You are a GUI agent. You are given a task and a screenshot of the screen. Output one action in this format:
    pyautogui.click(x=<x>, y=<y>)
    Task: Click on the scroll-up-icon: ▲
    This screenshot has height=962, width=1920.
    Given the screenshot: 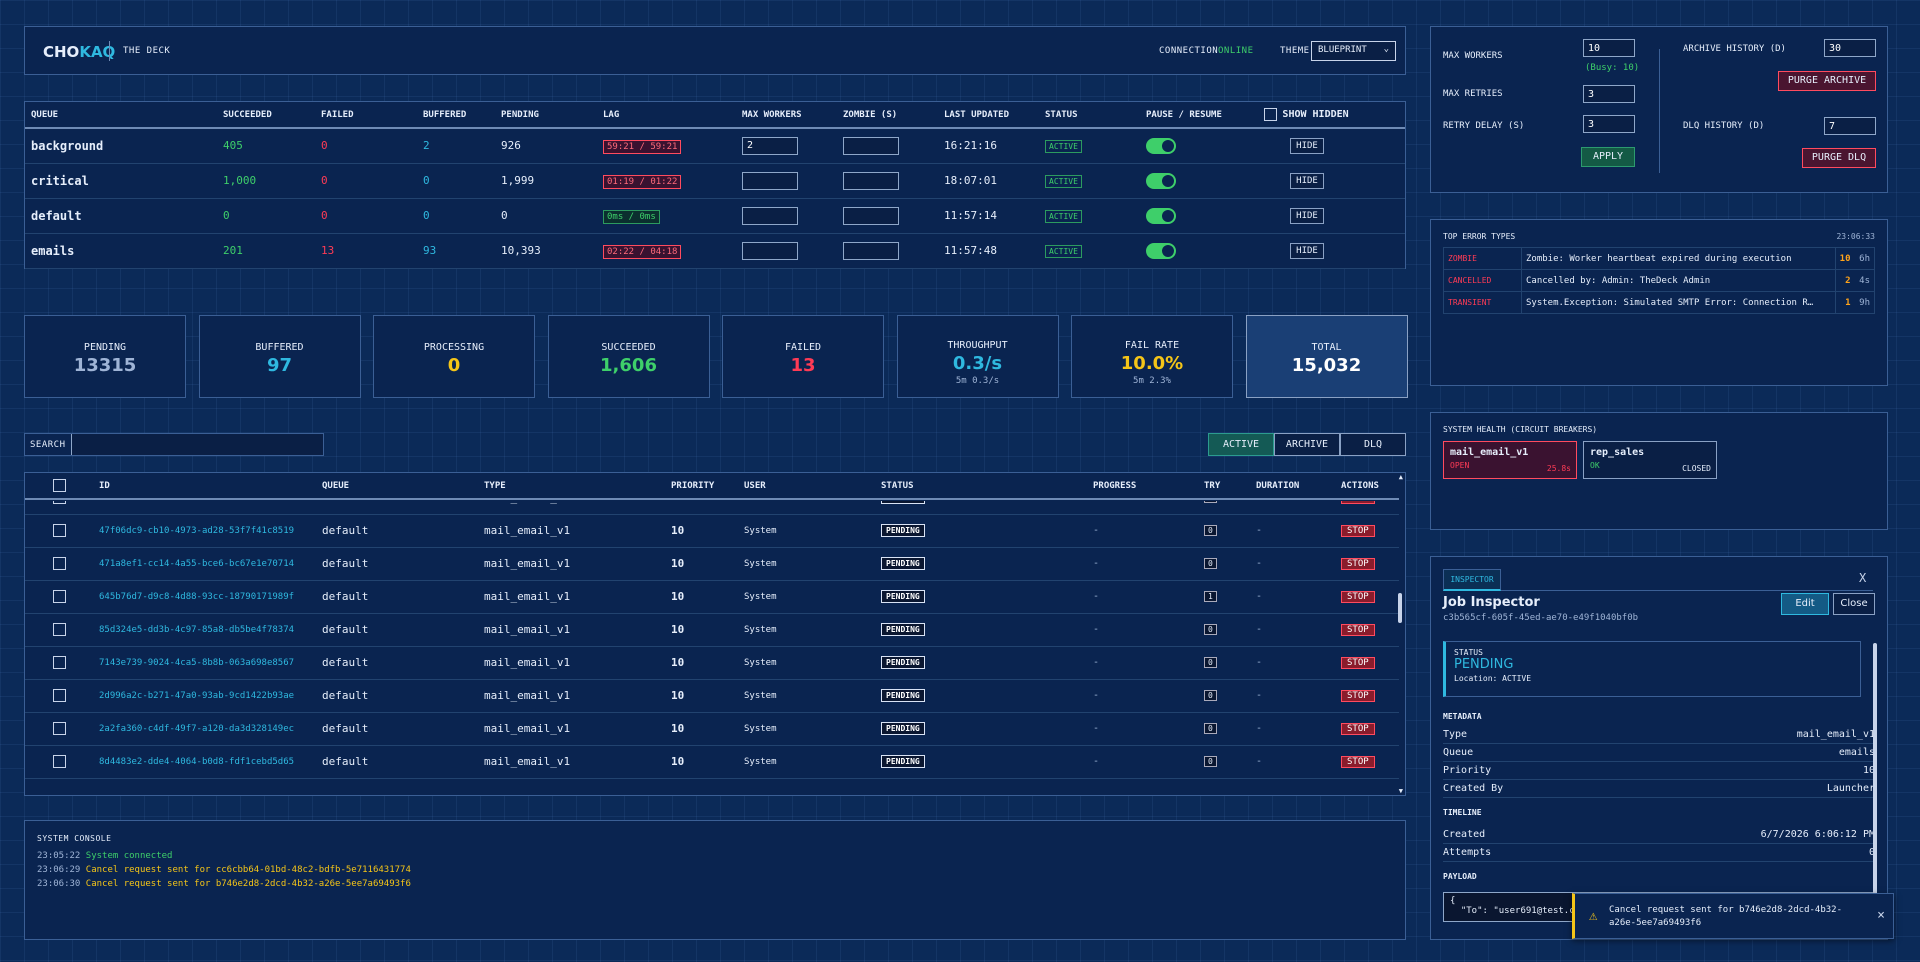 What is the action you would take?
    pyautogui.click(x=1400, y=477)
    